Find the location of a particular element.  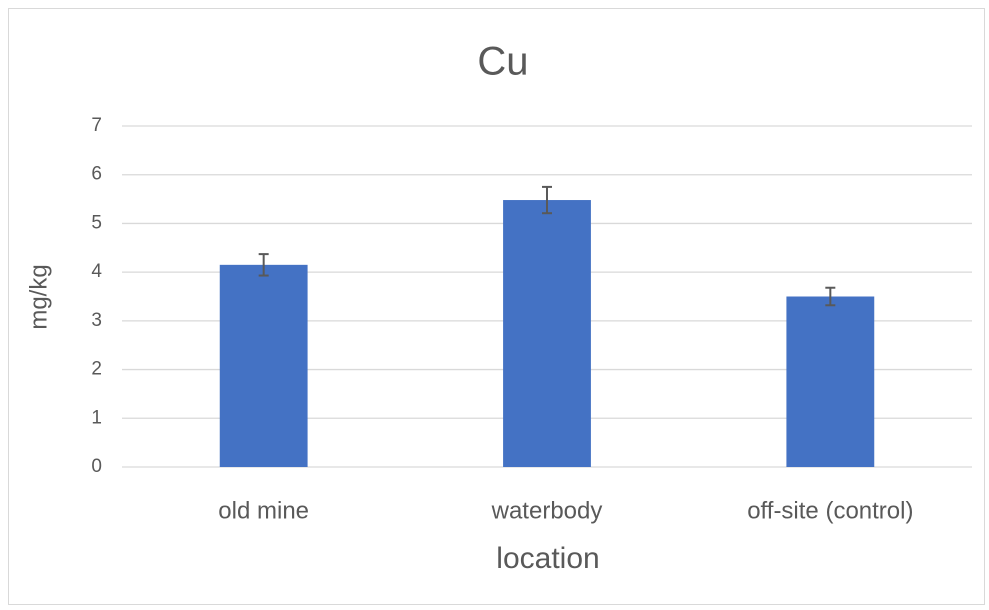

x-tick-label: off-site (control) is located at coordinates (830, 510).